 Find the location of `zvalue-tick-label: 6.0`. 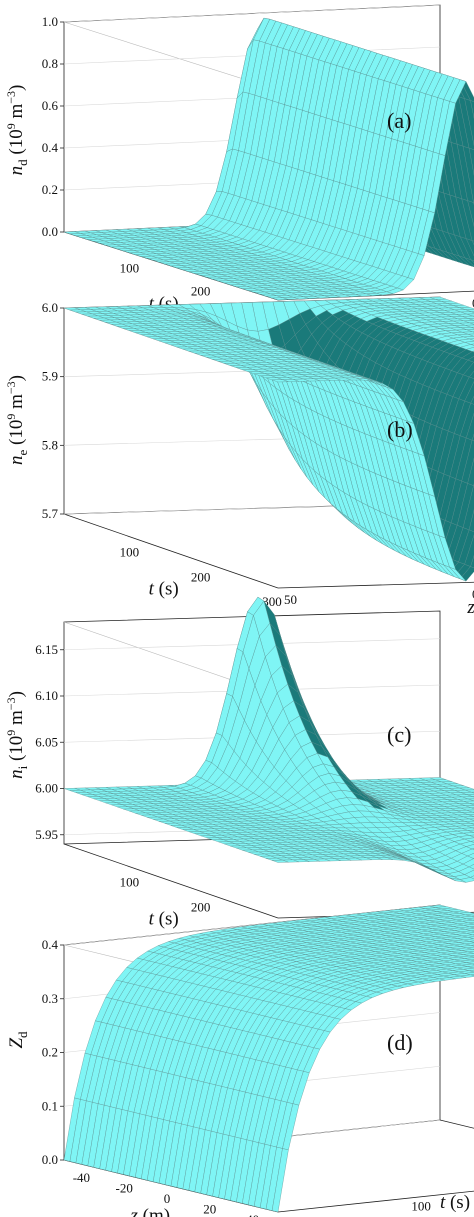

zvalue-tick-label: 6.0 is located at coordinates (50, 307).